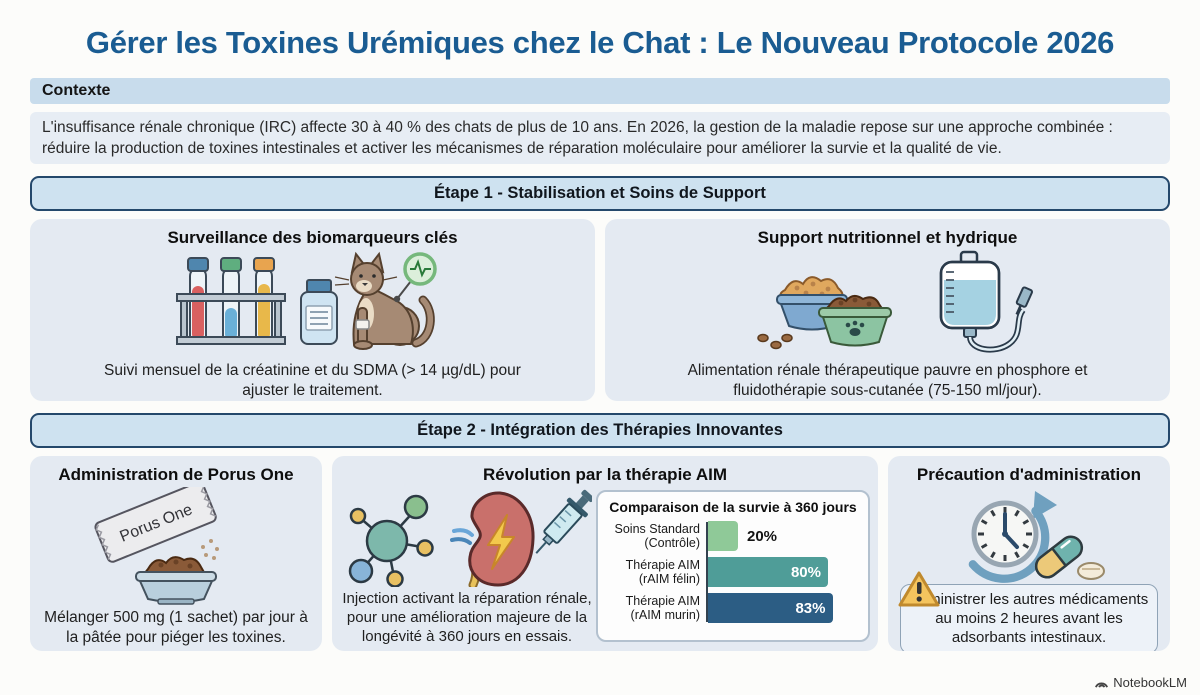 The width and height of the screenshot is (1200, 695). Describe the element at coordinates (155, 525) in the screenshot. I see `porus-one-sachet-icon: Porus One` at that location.